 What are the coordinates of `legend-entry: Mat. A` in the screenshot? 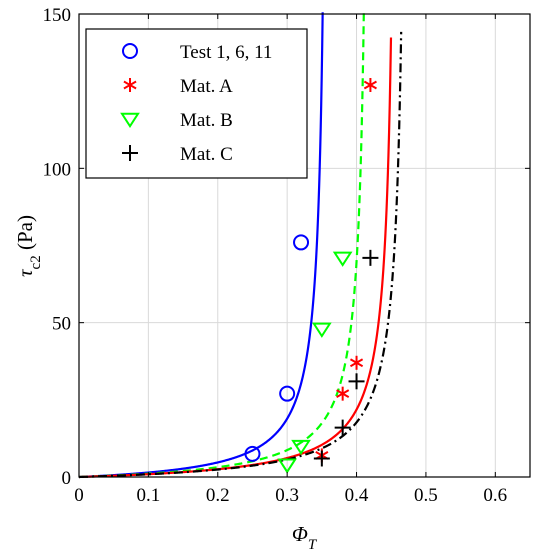 It's located at (178, 86).